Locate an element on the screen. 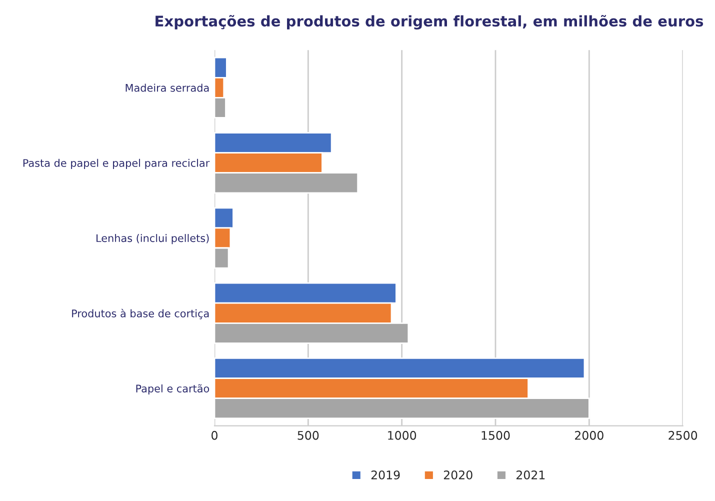 Image resolution: width=715 pixels, height=501 pixels. y-tick-label: Lenhas (inclui pellets) is located at coordinates (152, 239).